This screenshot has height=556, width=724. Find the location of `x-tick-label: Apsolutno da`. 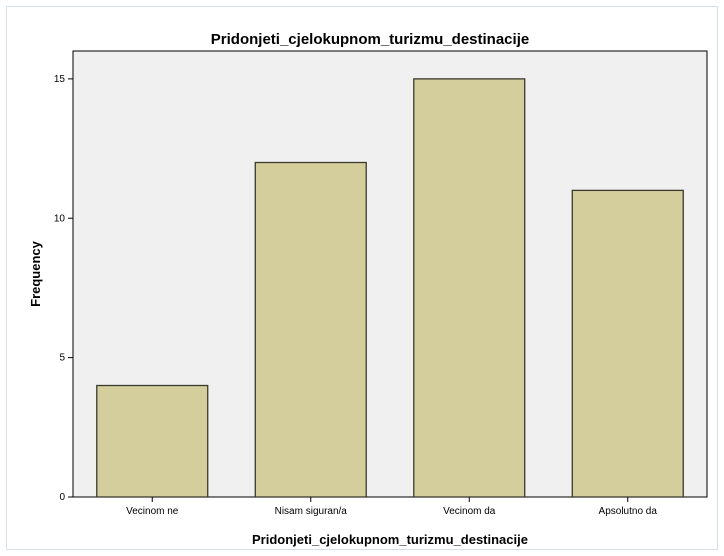

x-tick-label: Apsolutno da is located at coordinates (628, 511).